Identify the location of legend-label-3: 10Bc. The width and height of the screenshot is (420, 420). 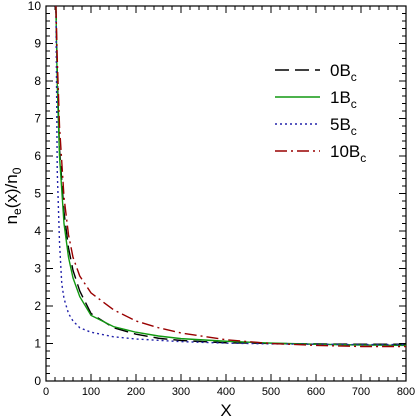
(348, 153).